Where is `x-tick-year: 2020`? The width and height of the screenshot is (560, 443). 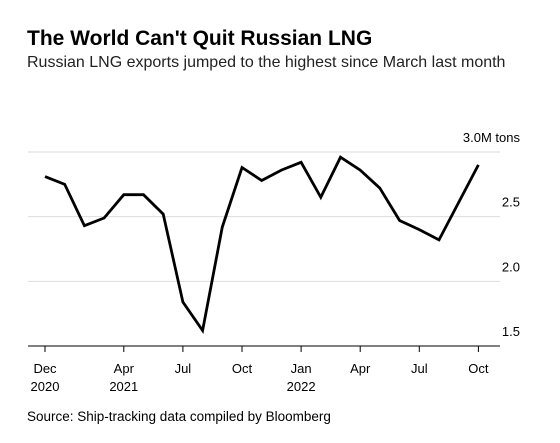 x-tick-year: 2020 is located at coordinates (45, 386).